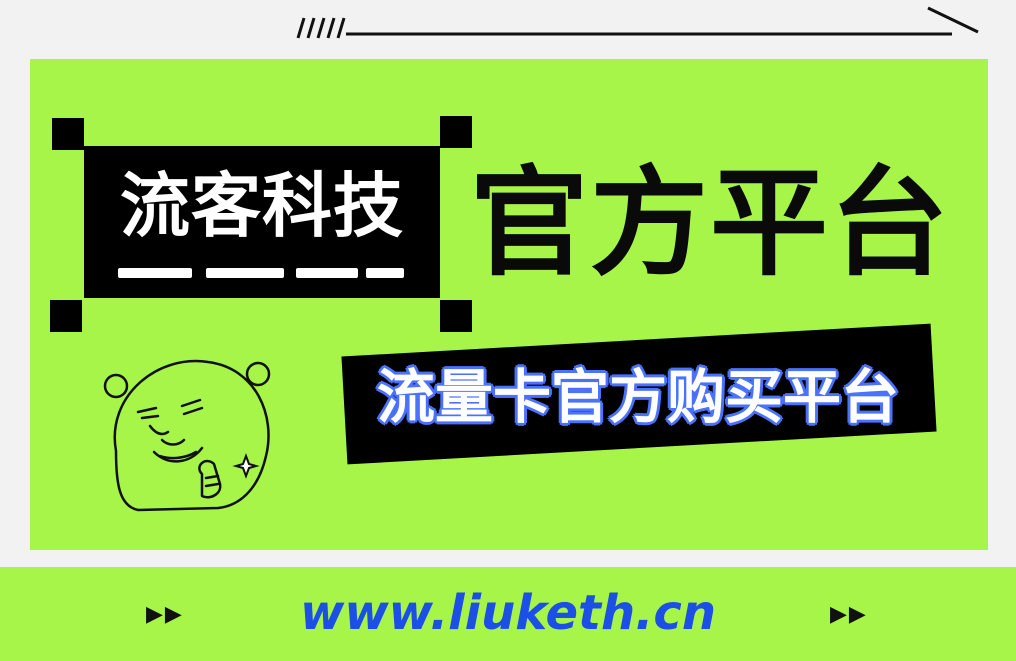 The image size is (1016, 661). Describe the element at coordinates (246, 466) in the screenshot. I see `sparkle-icon` at that location.